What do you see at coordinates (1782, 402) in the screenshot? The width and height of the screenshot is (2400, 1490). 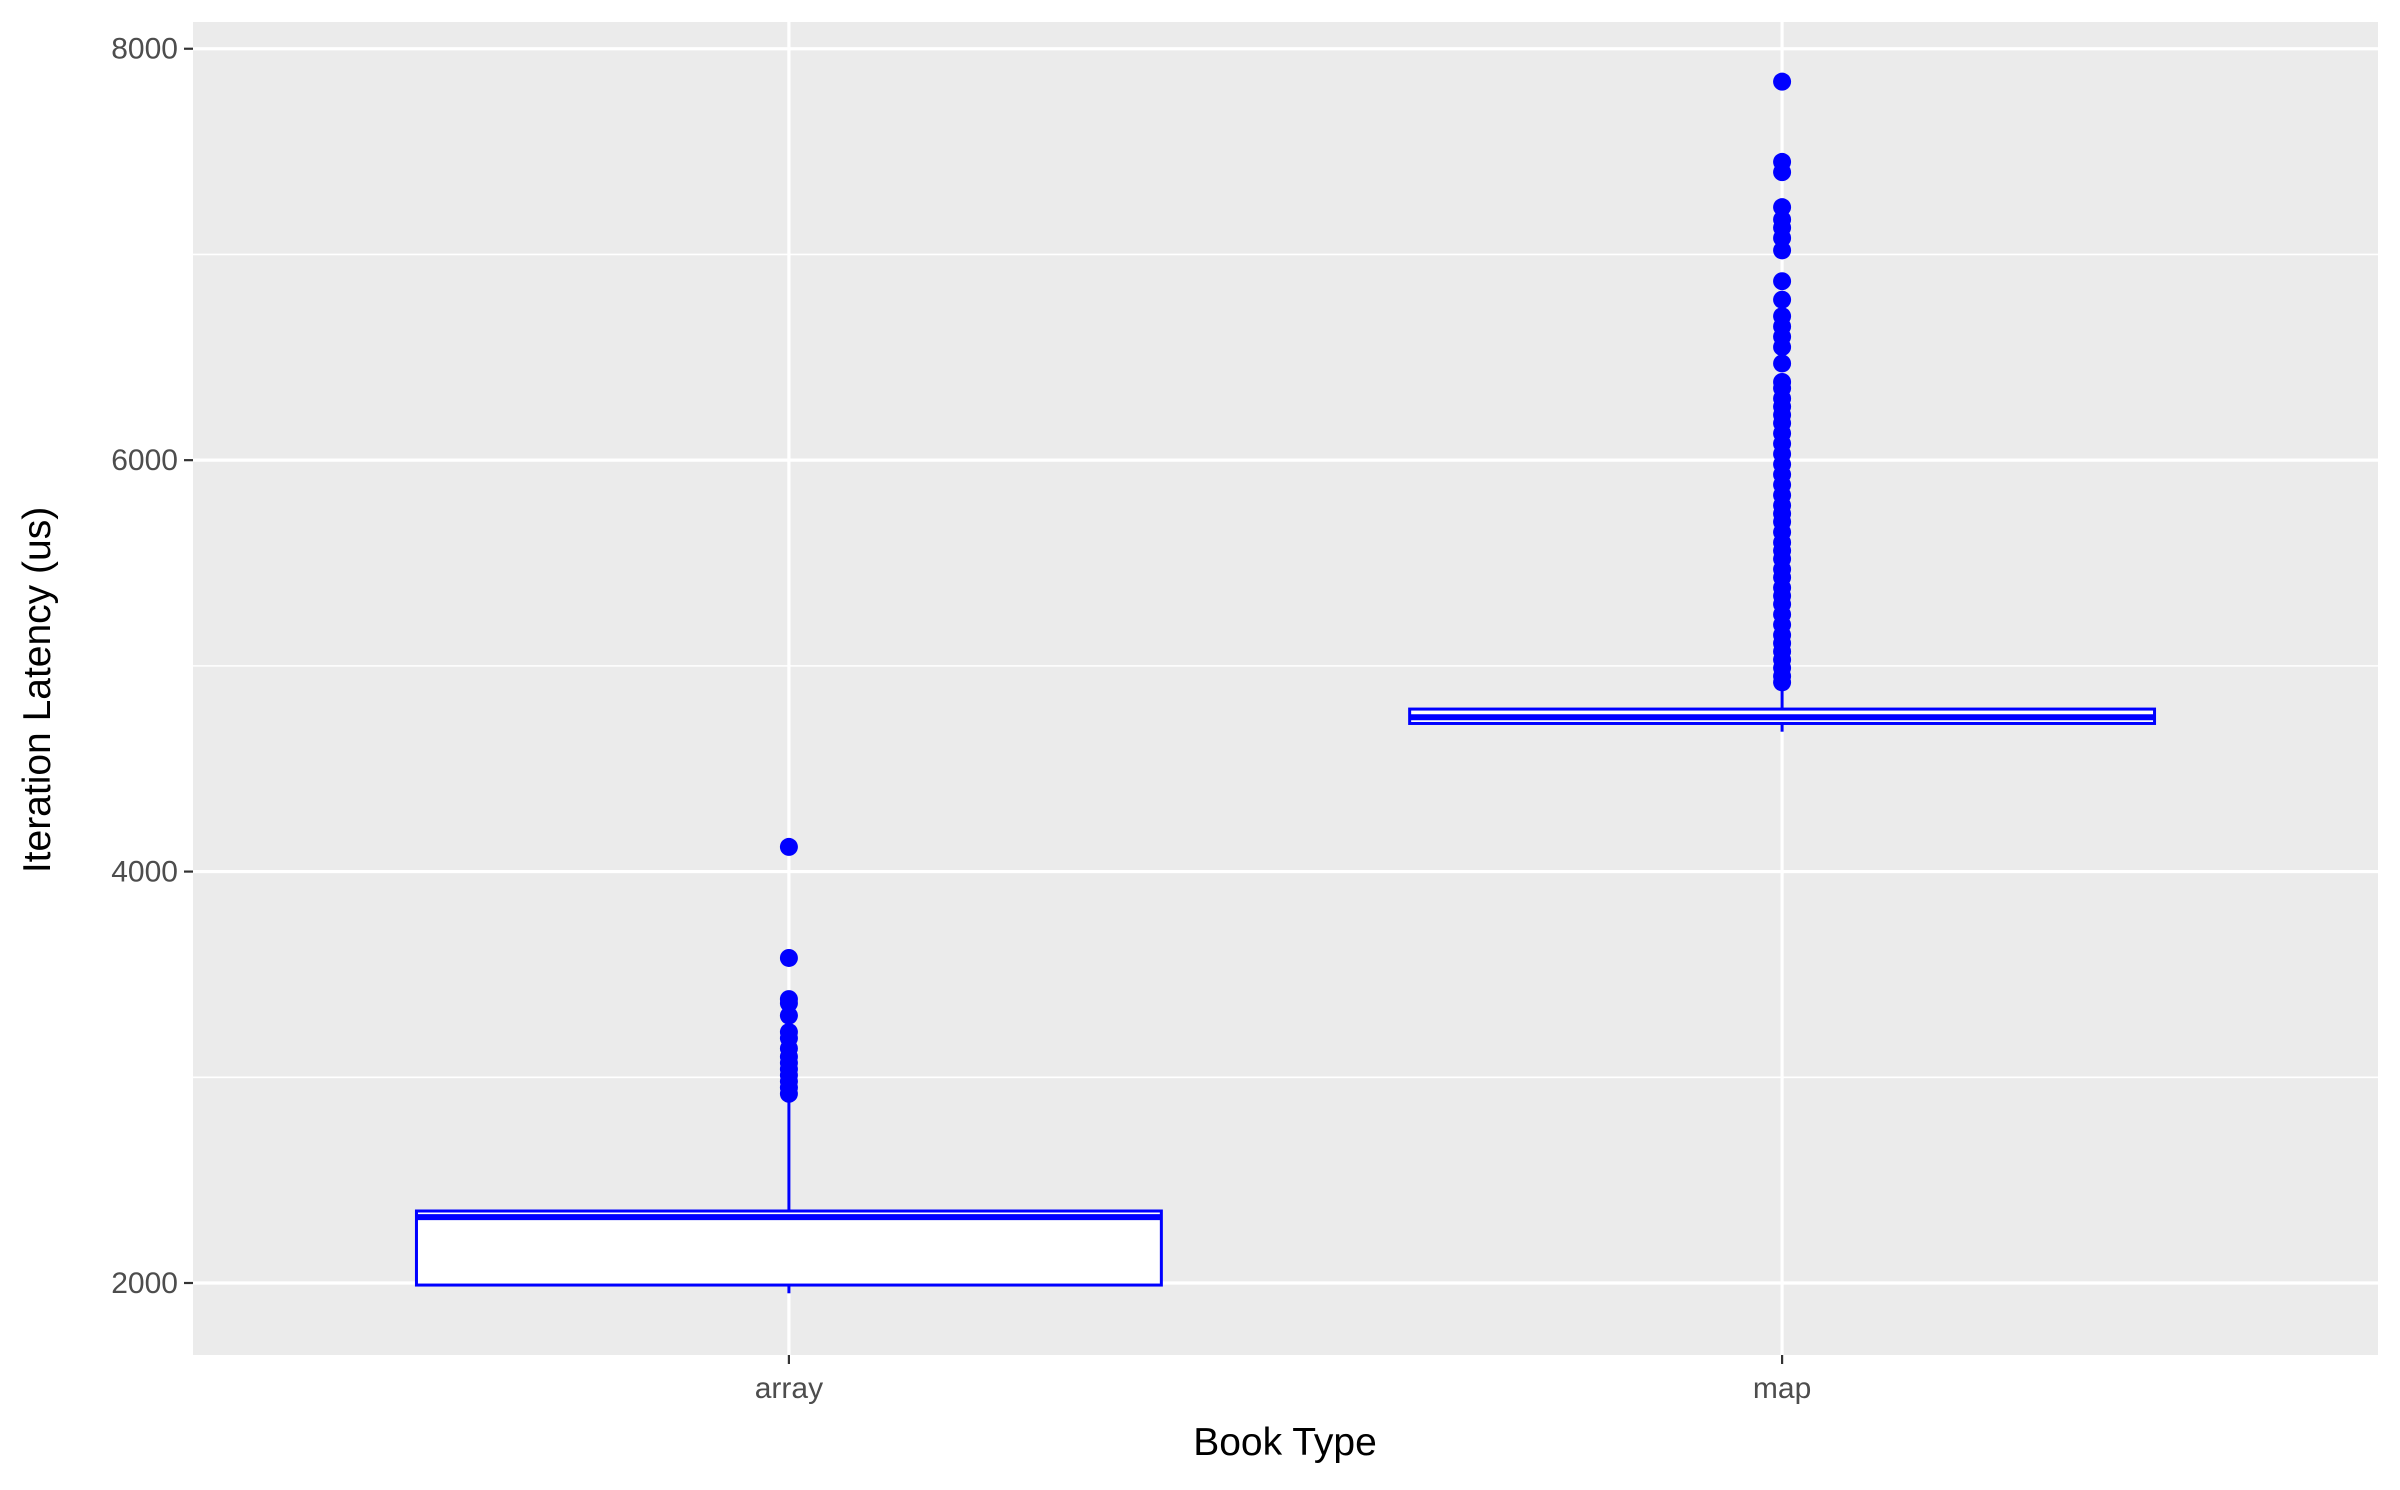 I see `box-map` at bounding box center [1782, 402].